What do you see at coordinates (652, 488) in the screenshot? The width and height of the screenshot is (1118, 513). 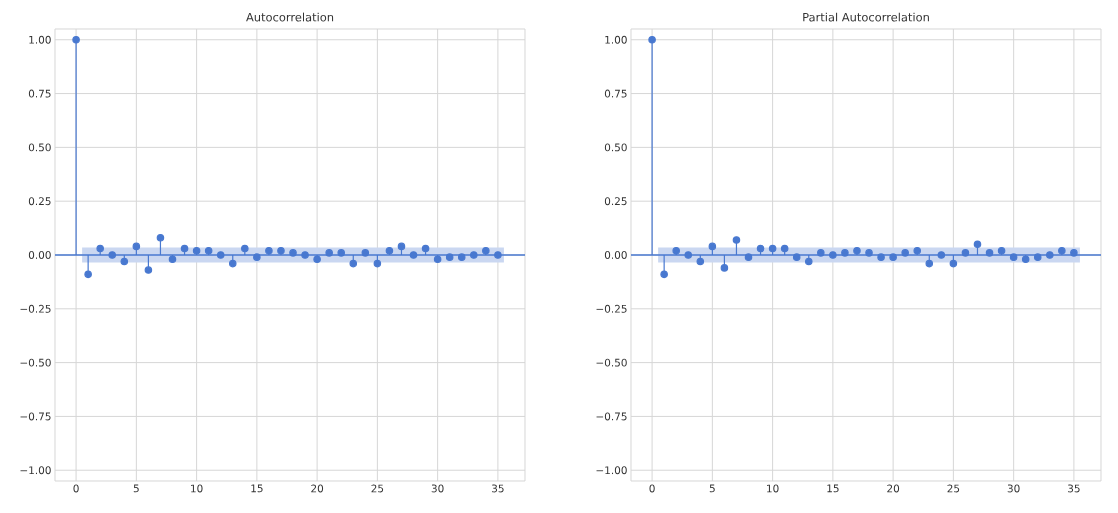 I see `x-tick-label: 0` at bounding box center [652, 488].